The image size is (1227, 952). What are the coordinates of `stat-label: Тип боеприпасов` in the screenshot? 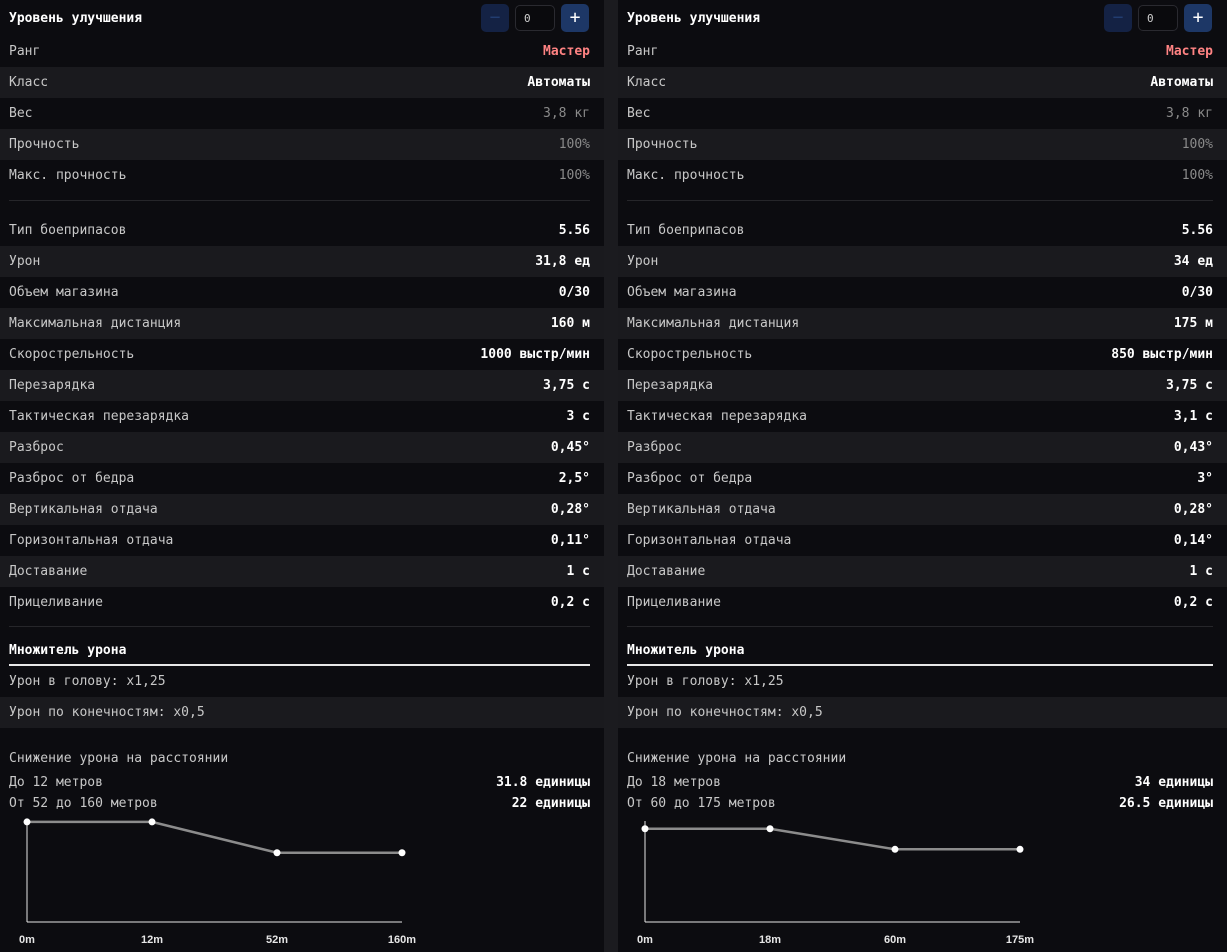 It's located at (68, 230).